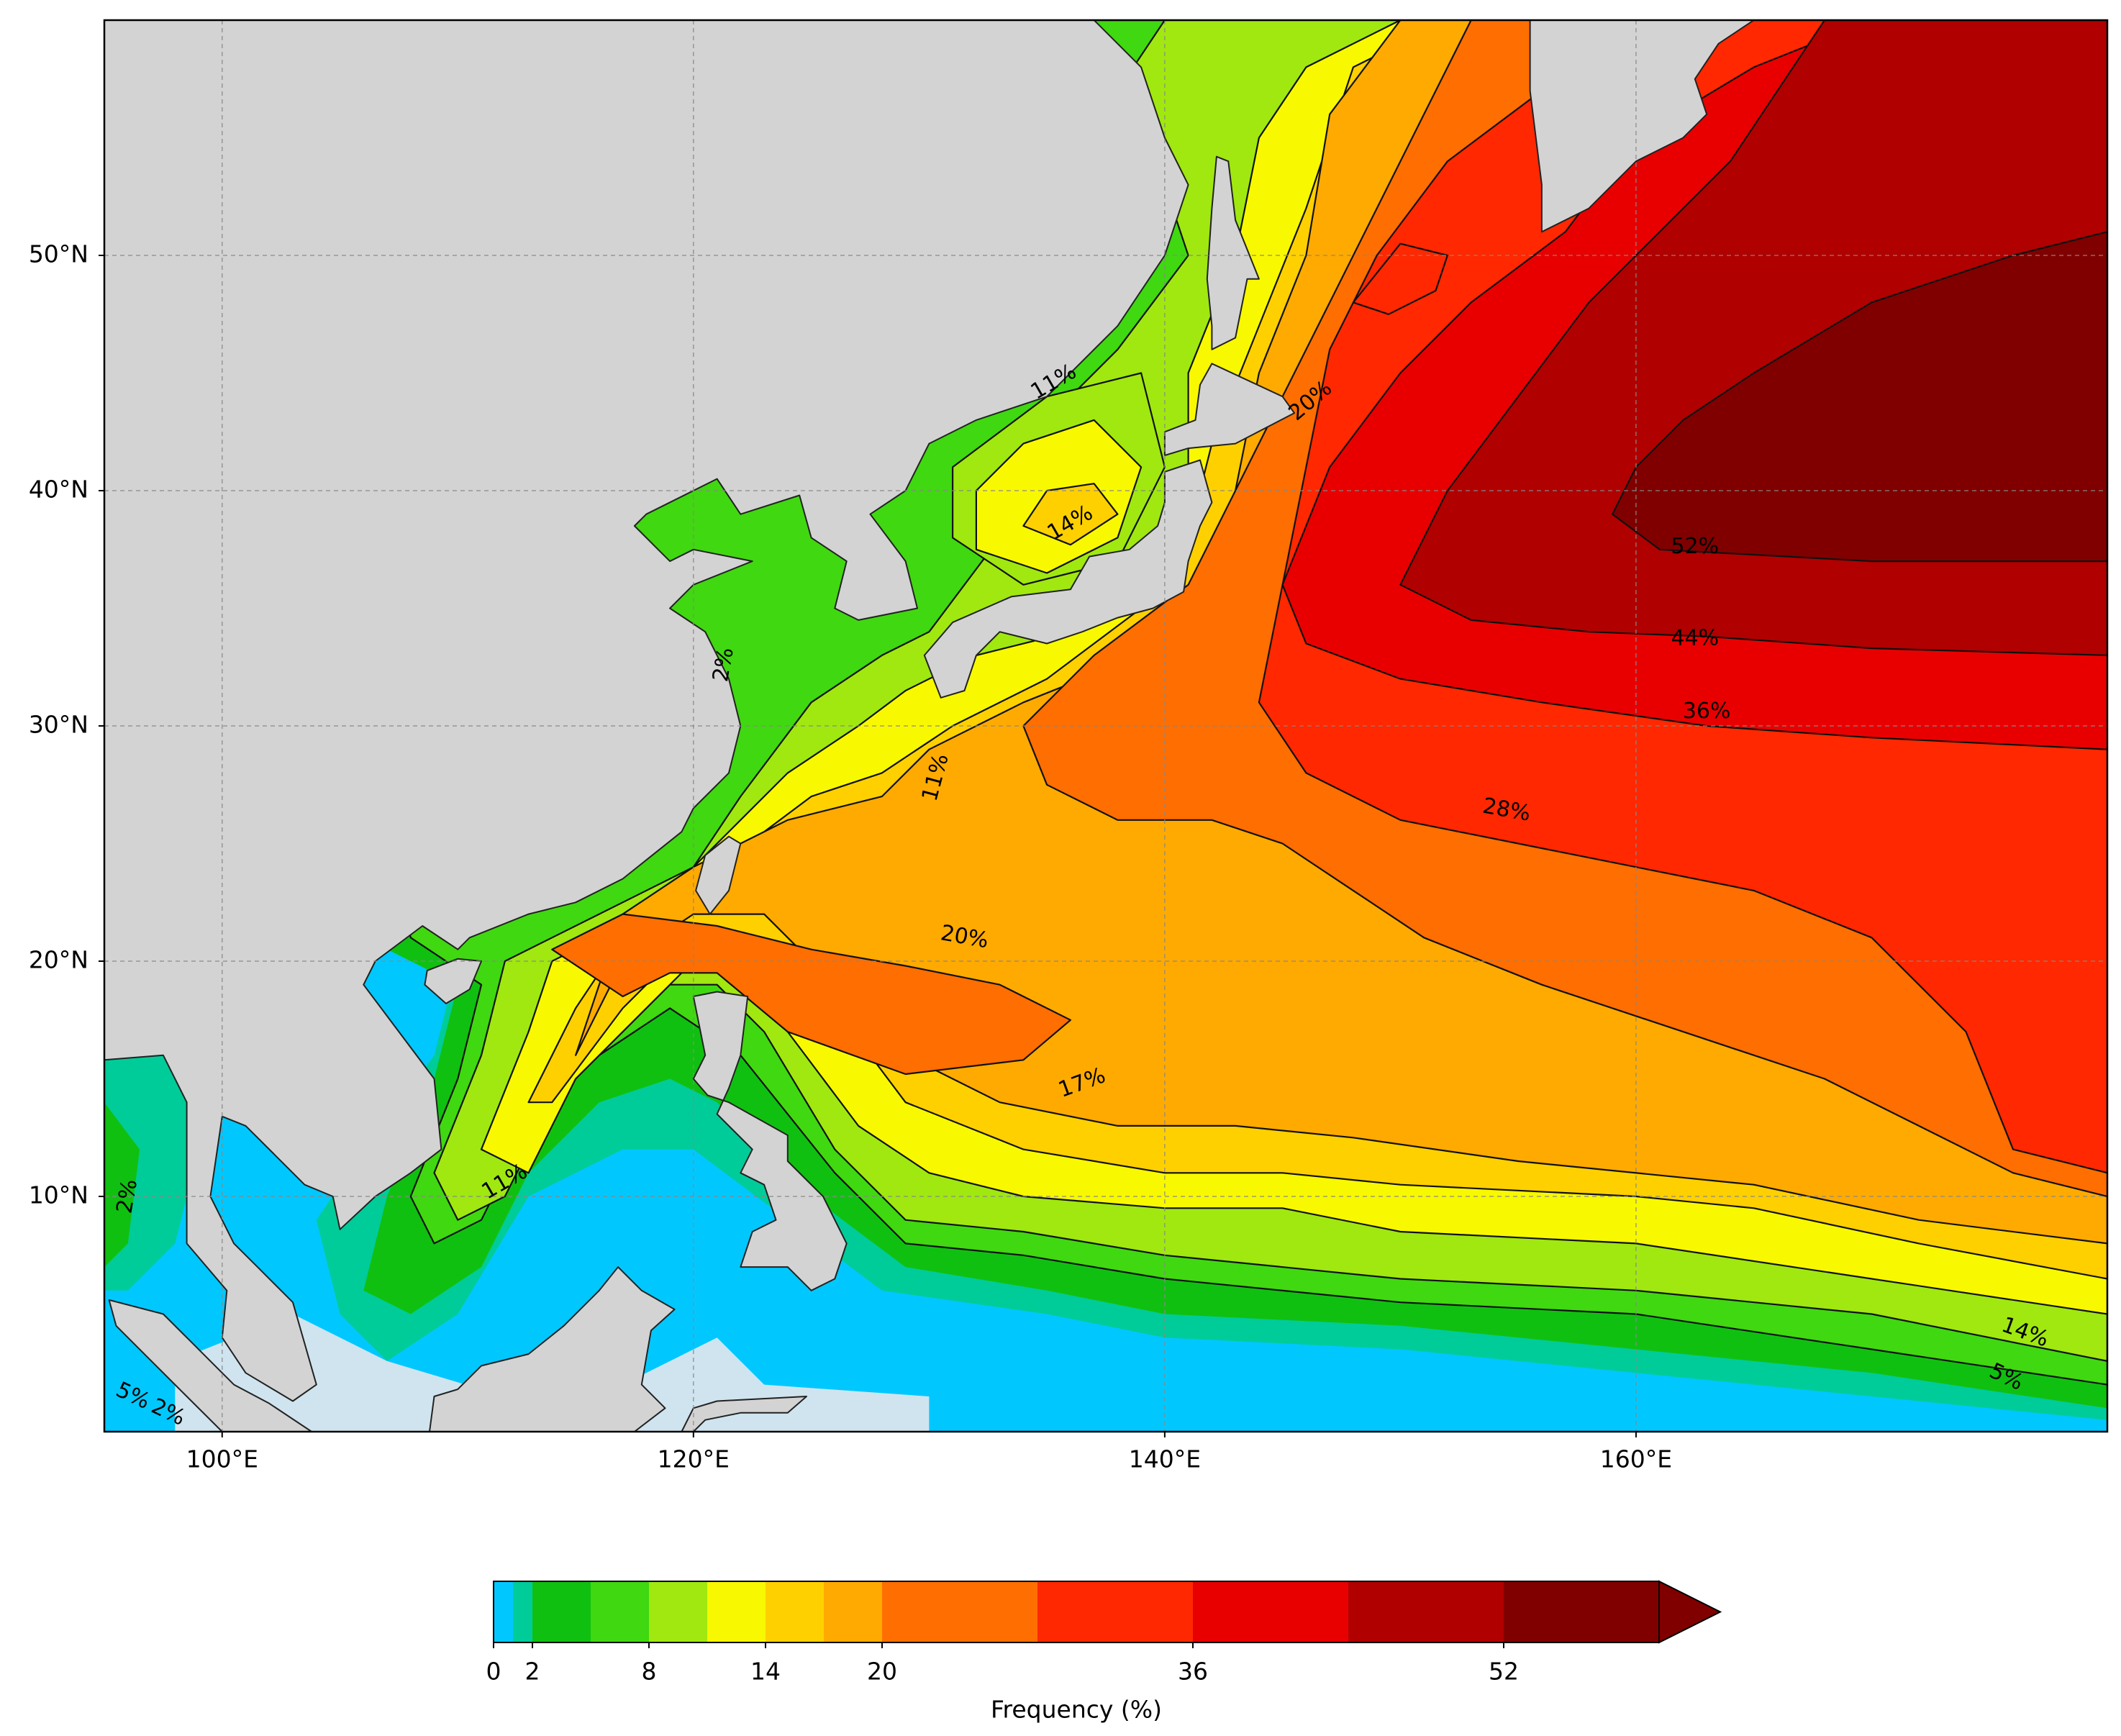  I want to click on x-tick-label: 100°E, so click(222, 1459).